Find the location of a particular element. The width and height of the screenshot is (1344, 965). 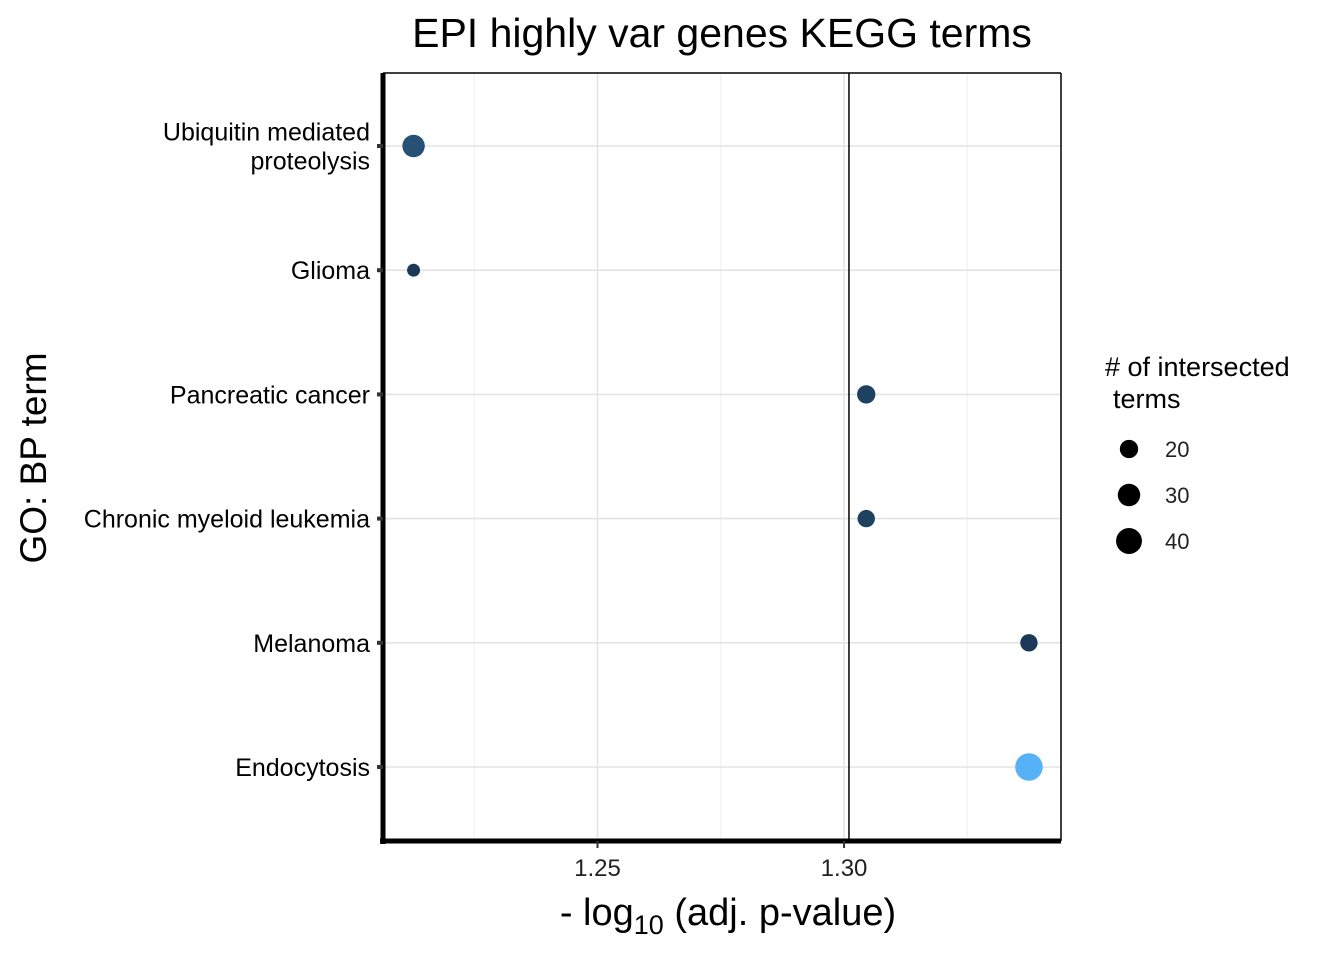

legend-label: 40 is located at coordinates (1177, 541).